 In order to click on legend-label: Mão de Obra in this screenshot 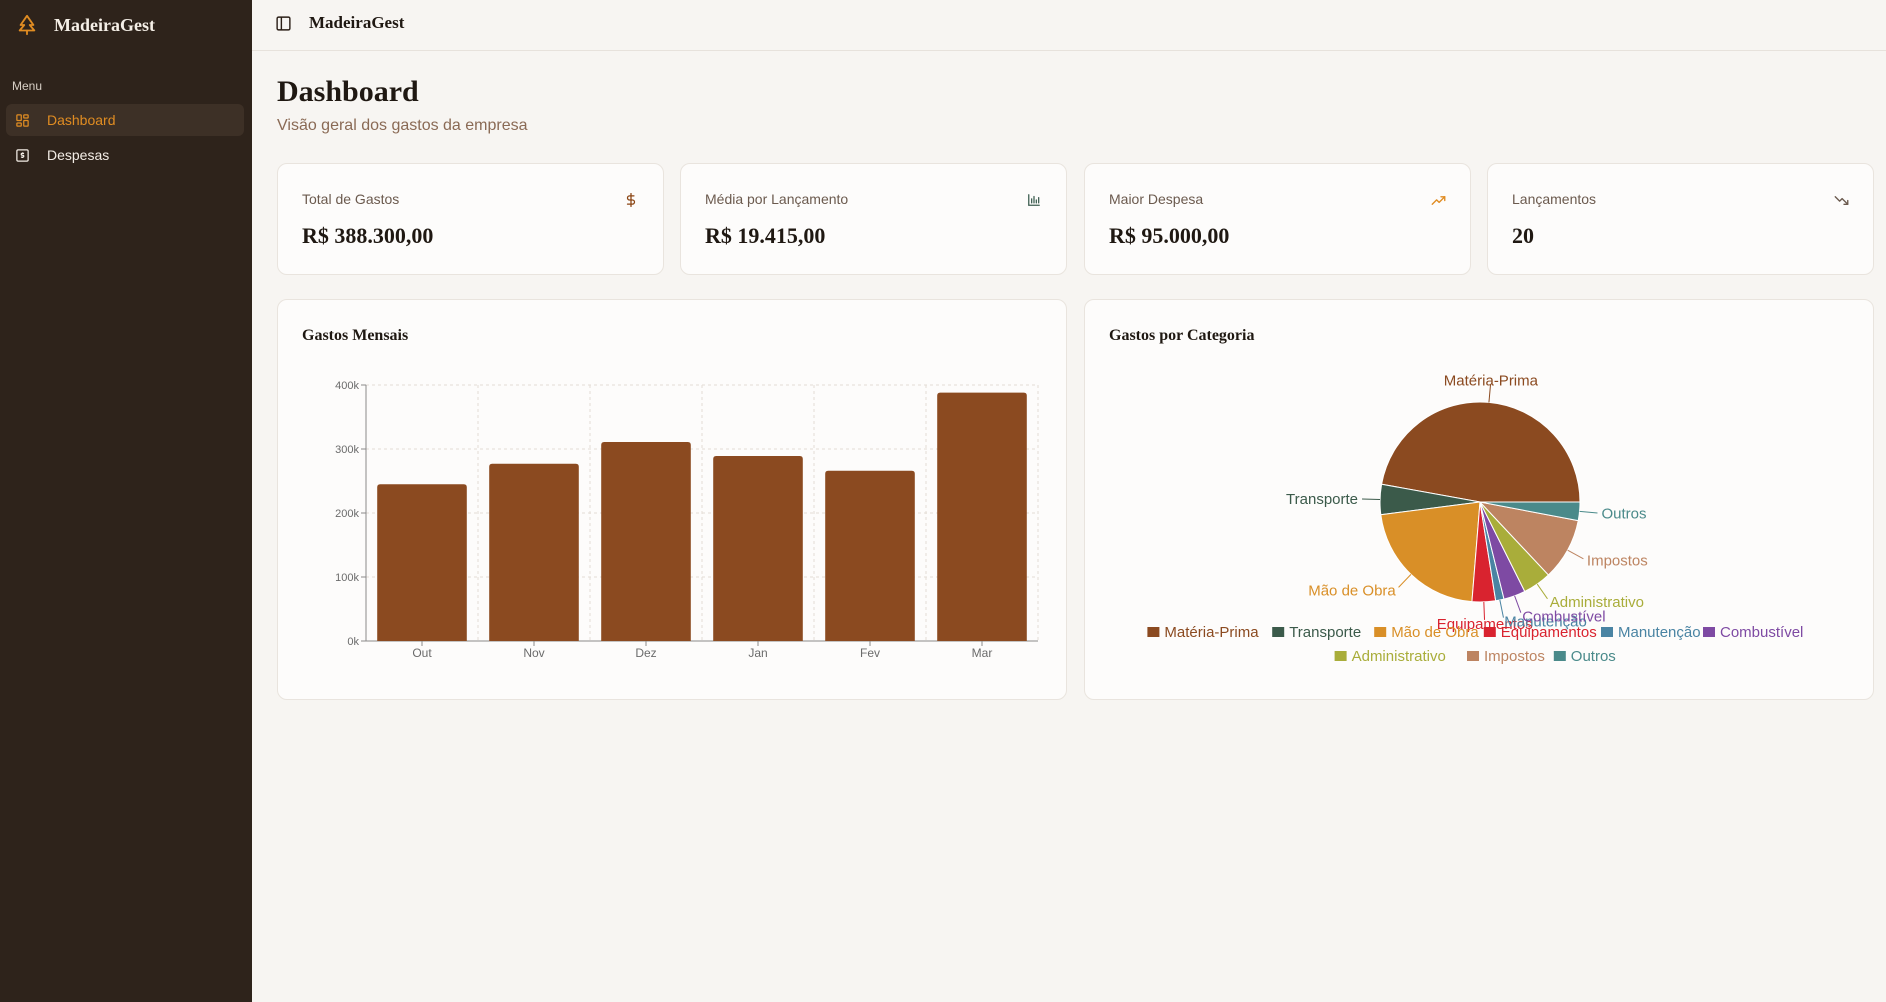, I will do `click(1435, 632)`.